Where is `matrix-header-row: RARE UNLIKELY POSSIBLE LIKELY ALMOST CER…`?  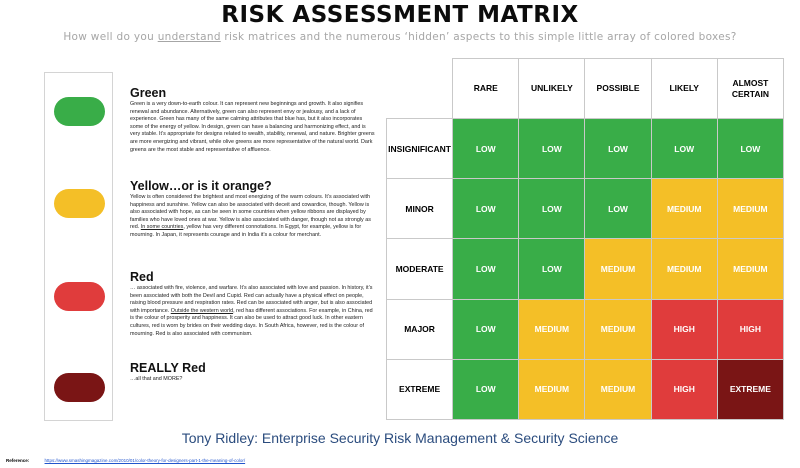
matrix-header-row: RARE UNLIKELY POSSIBLE LIKELY ALMOST CER… is located at coordinates (585, 88).